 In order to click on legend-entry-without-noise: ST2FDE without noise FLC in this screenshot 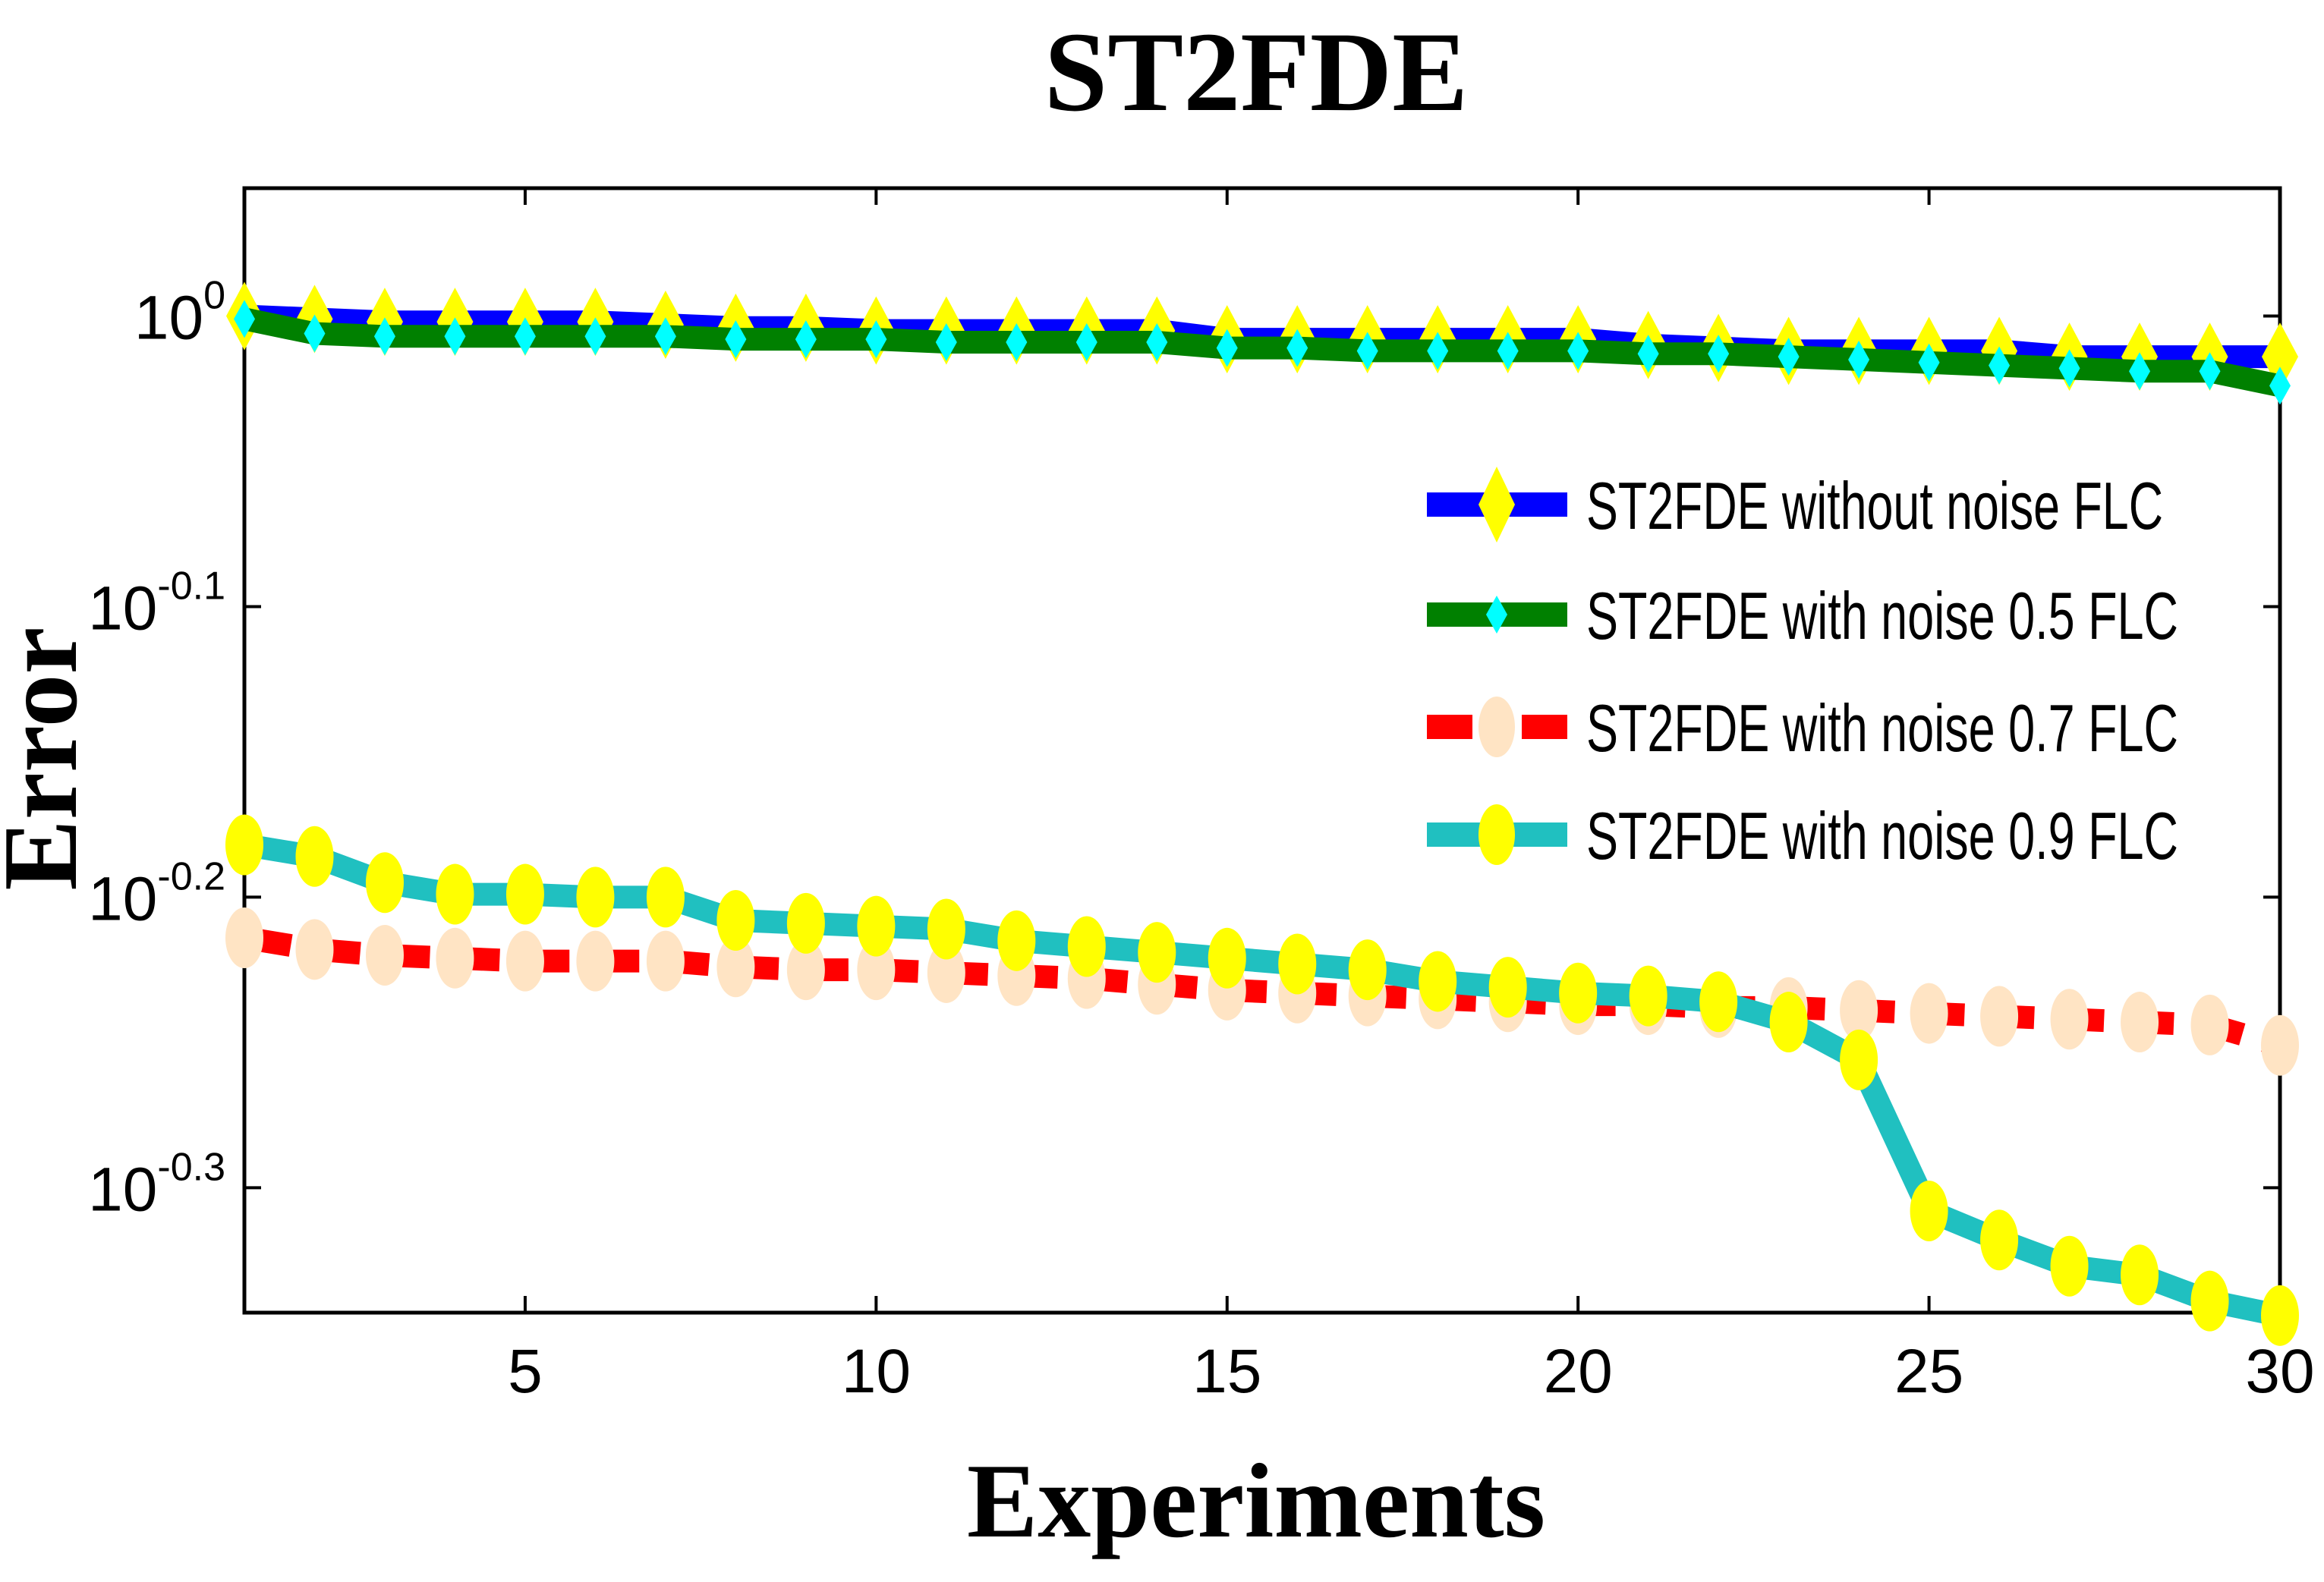, I will do `click(1795, 505)`.